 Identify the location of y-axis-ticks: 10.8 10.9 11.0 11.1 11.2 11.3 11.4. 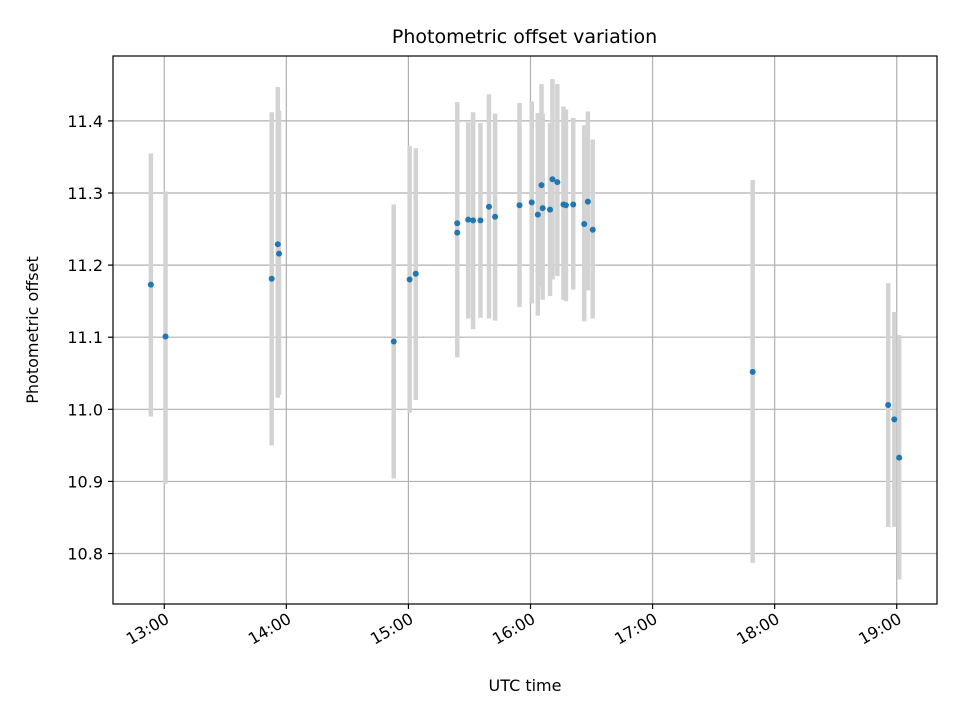
(90, 338).